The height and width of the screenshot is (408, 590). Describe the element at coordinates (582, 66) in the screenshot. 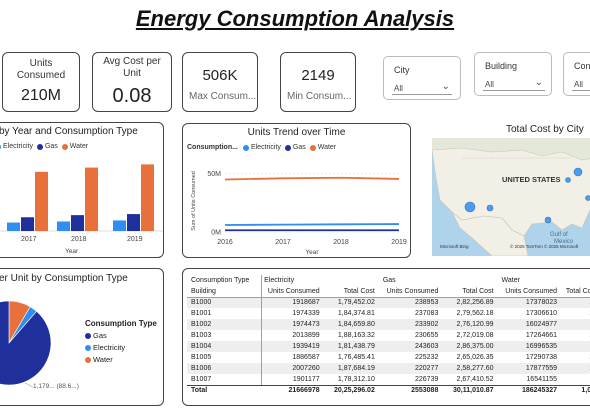

I see `consumption-slicer-label: Cons` at that location.